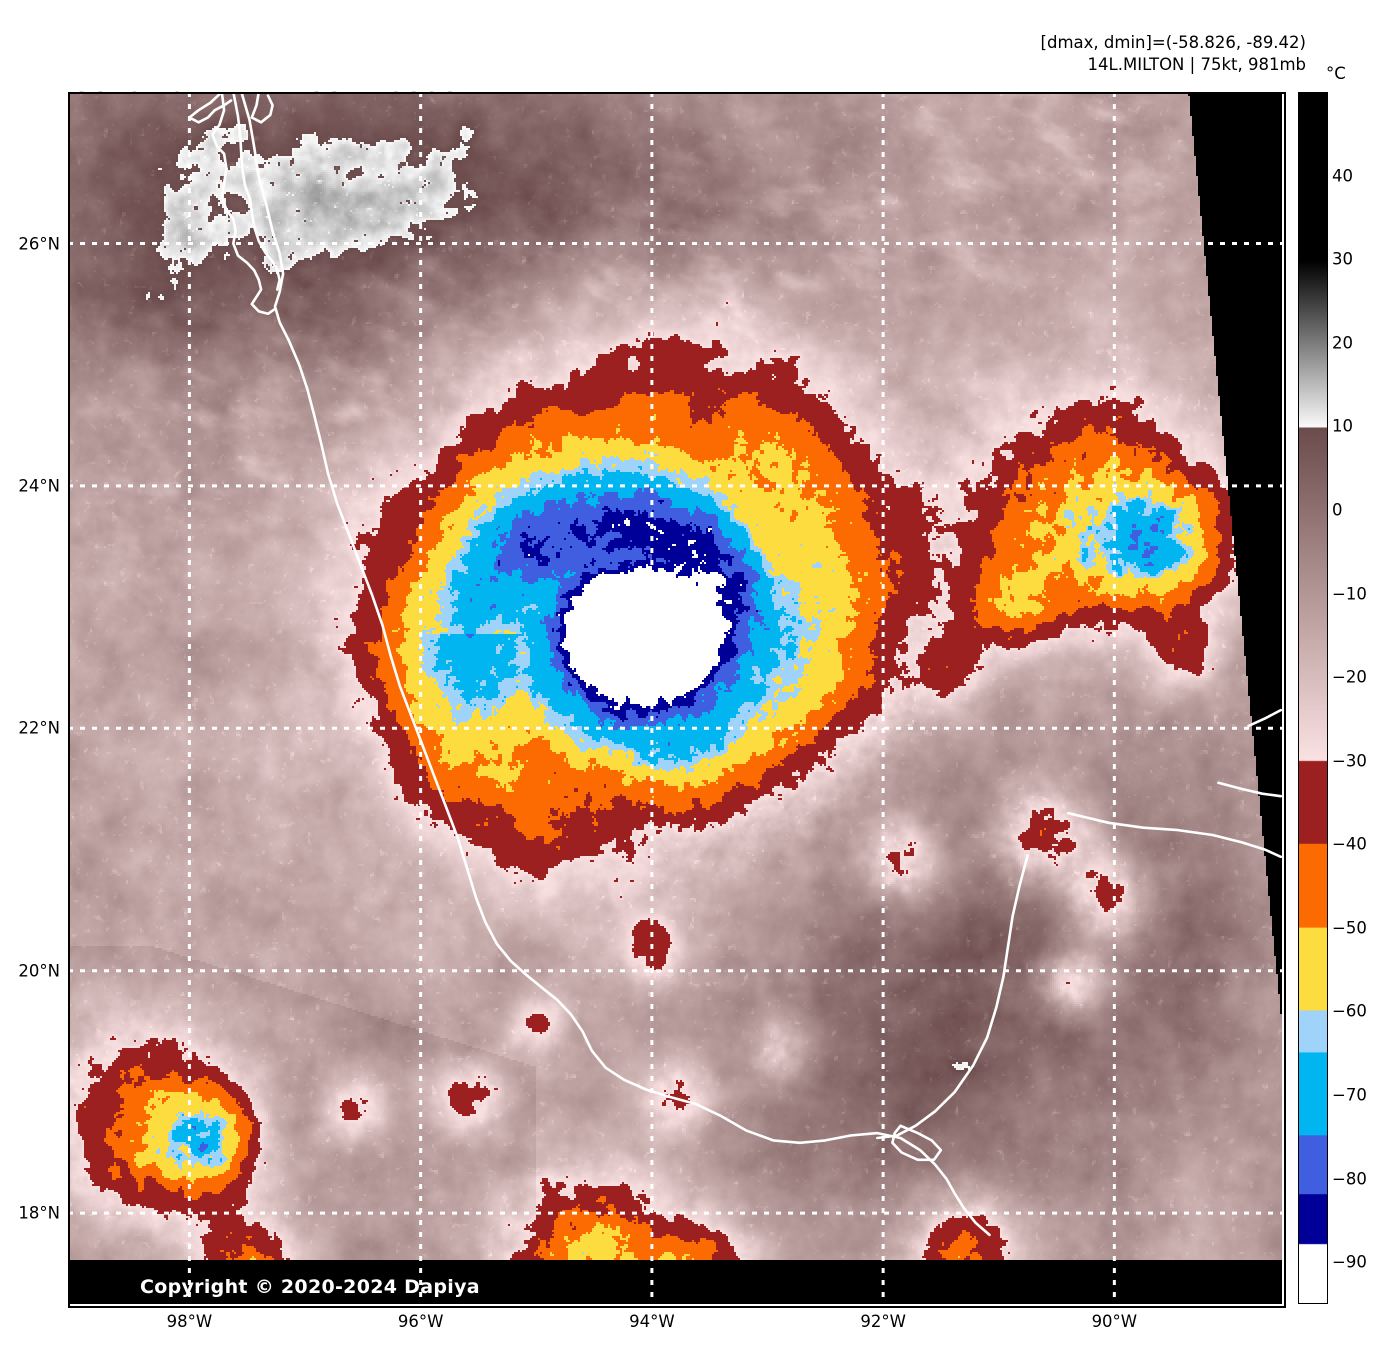  I want to click on colorbar-tick-label: −40, so click(1349, 844).